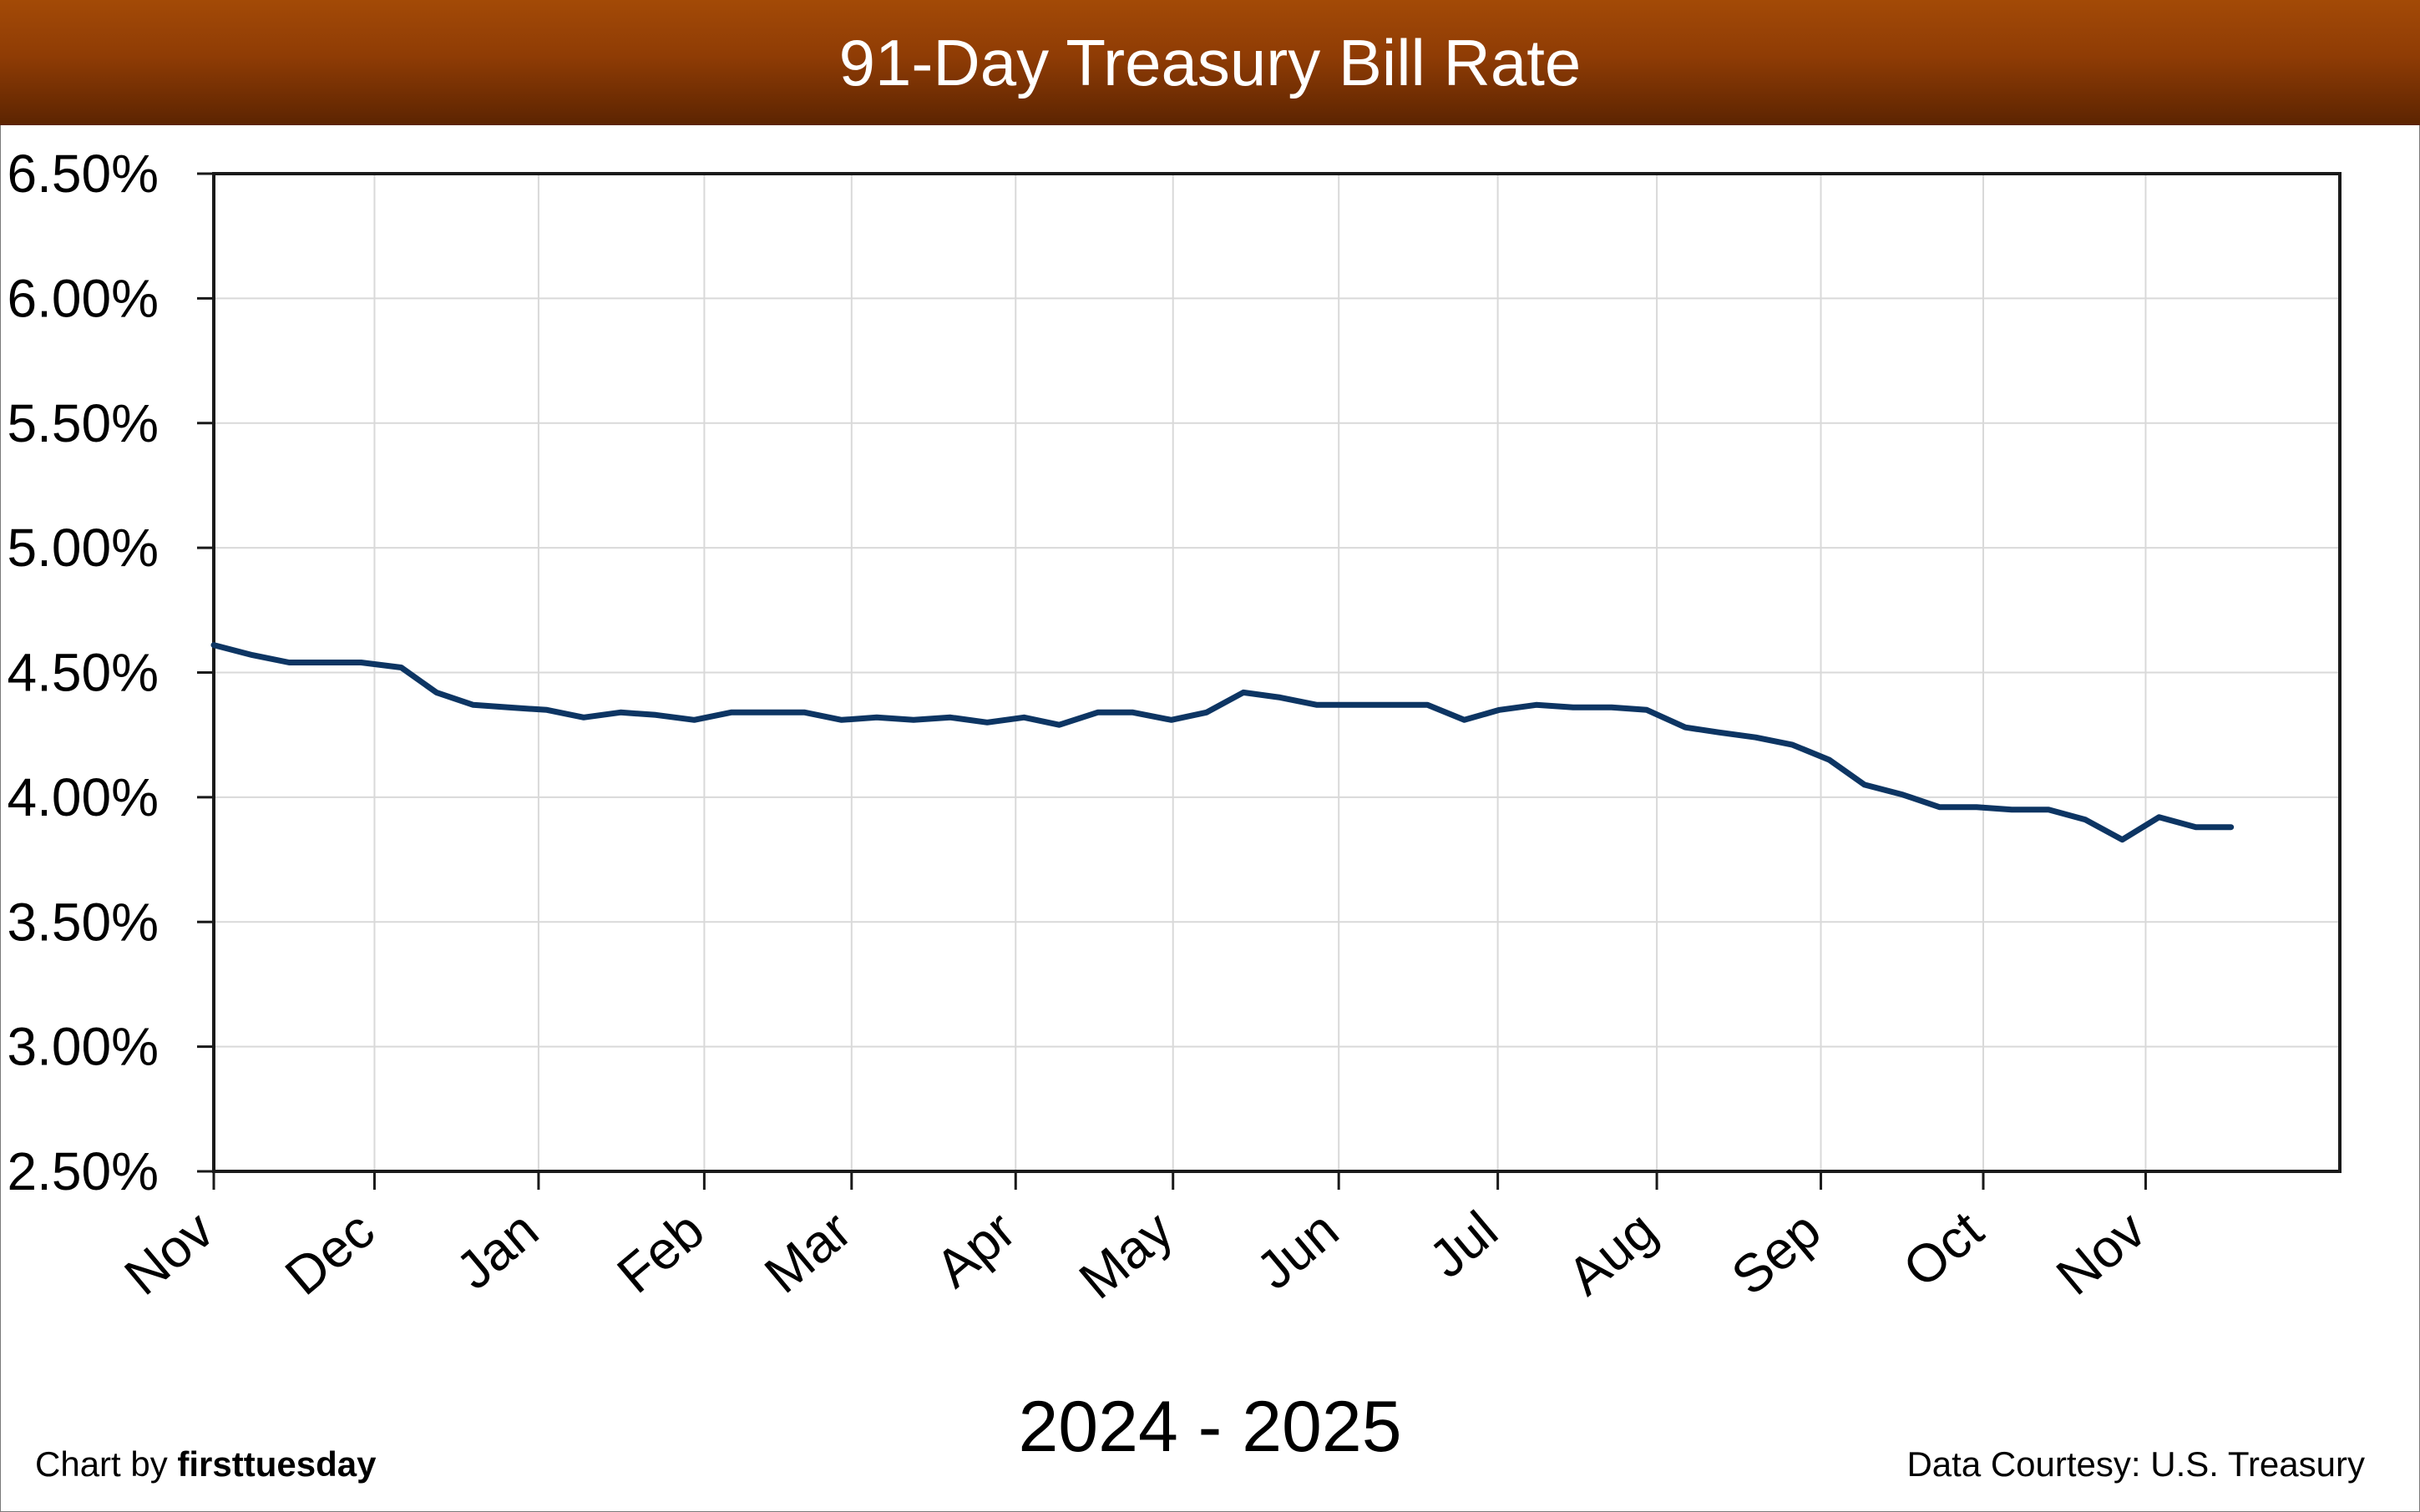 This screenshot has height=1512, width=2420. I want to click on chart-credit-brand: firsttuesday, so click(277, 1464).